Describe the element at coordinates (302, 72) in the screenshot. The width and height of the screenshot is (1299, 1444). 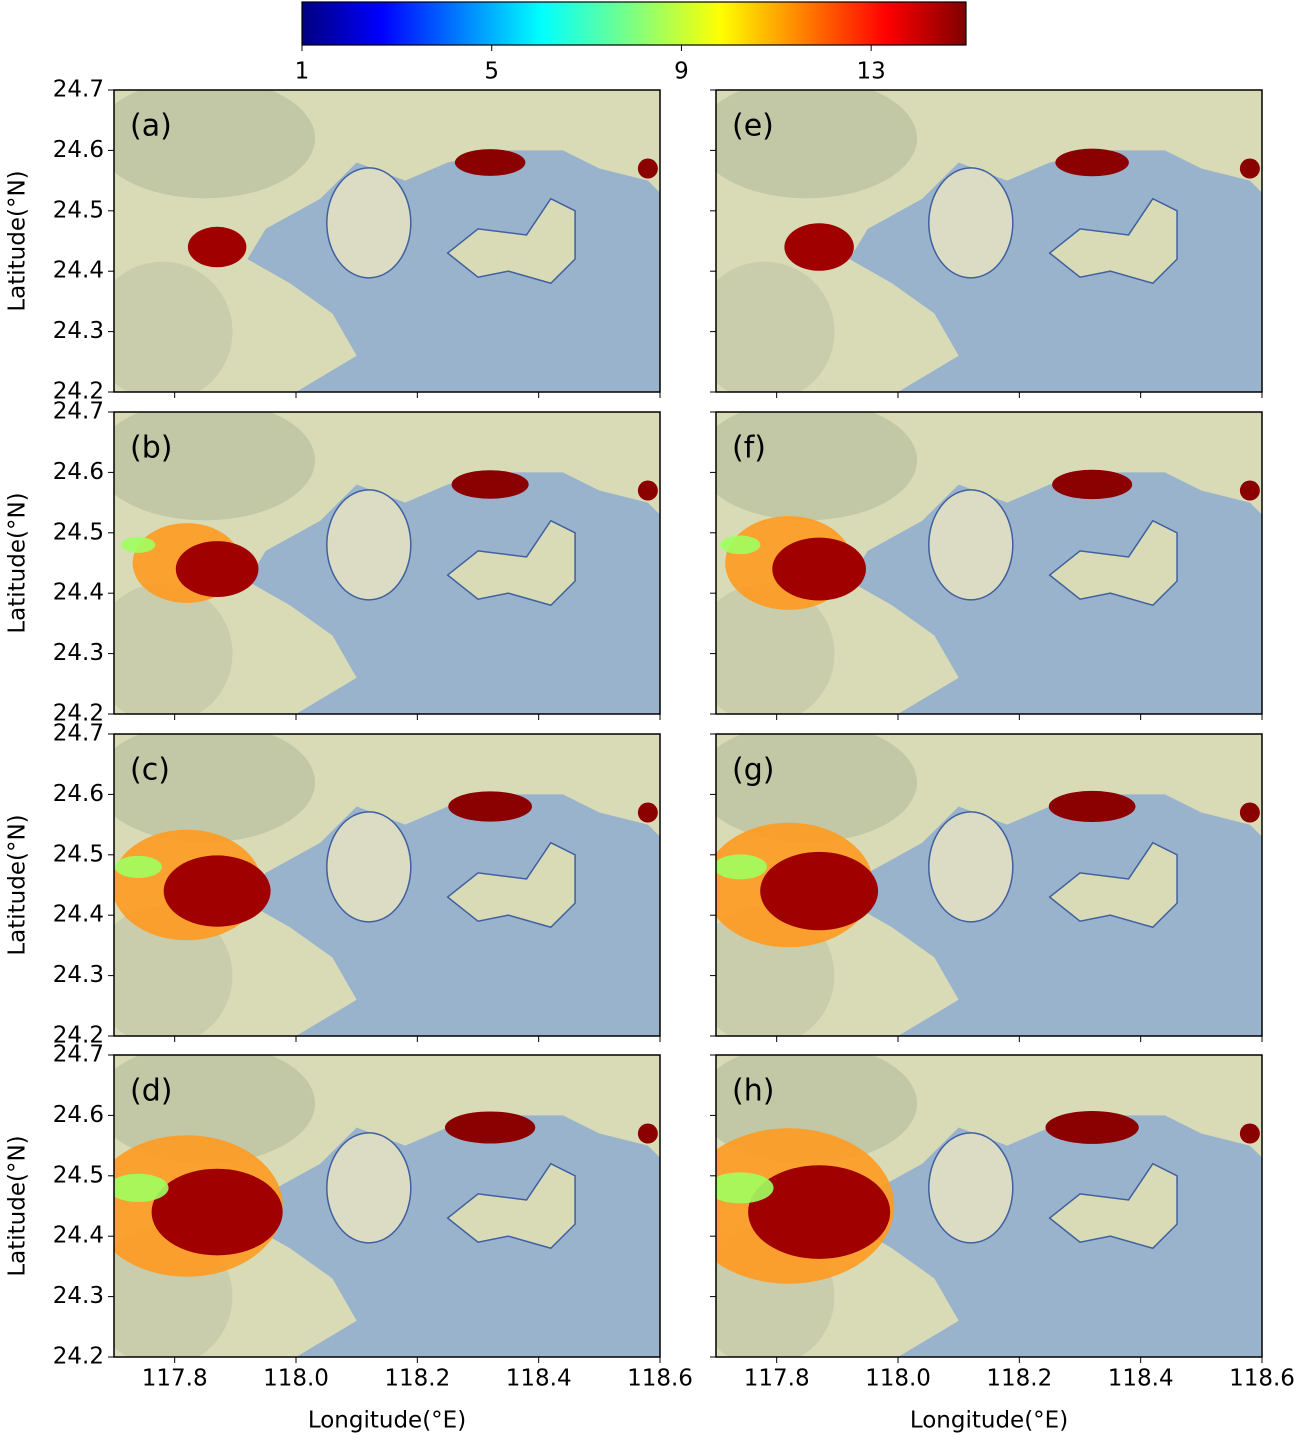
I see `colorbar-tick-label: 1` at that location.